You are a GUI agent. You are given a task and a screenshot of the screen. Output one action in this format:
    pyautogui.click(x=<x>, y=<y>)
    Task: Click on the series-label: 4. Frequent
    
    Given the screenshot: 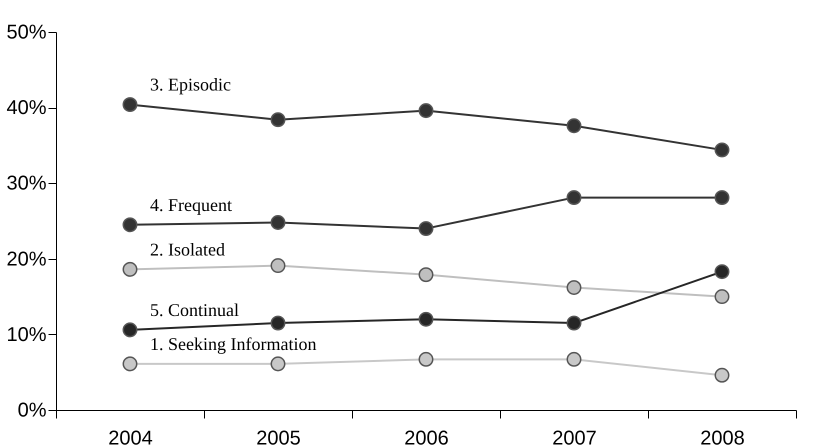 What is the action you would take?
    pyautogui.click(x=191, y=204)
    